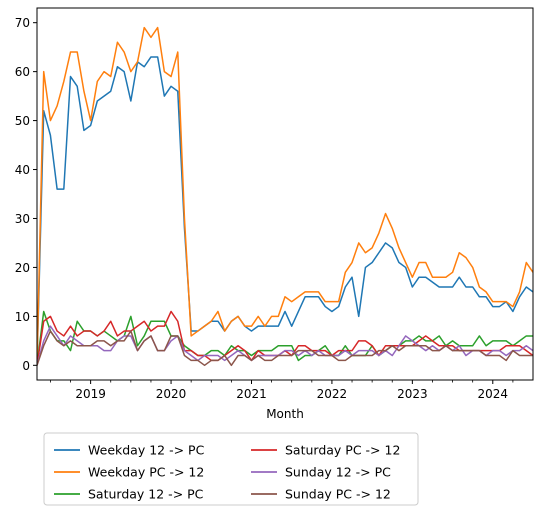 Image resolution: width=543 pixels, height=515 pixels. What do you see at coordinates (493, 394) in the screenshot?
I see `x-tick-label: 2024` at bounding box center [493, 394].